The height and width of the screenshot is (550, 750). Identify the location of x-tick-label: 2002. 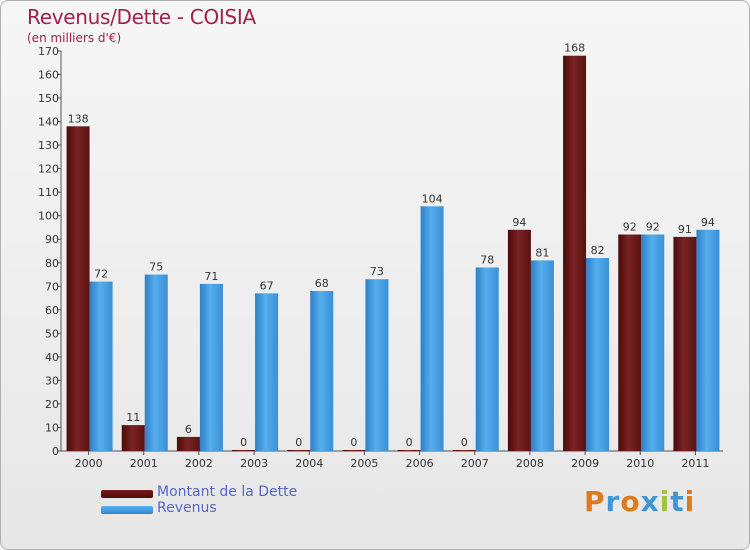
(199, 463).